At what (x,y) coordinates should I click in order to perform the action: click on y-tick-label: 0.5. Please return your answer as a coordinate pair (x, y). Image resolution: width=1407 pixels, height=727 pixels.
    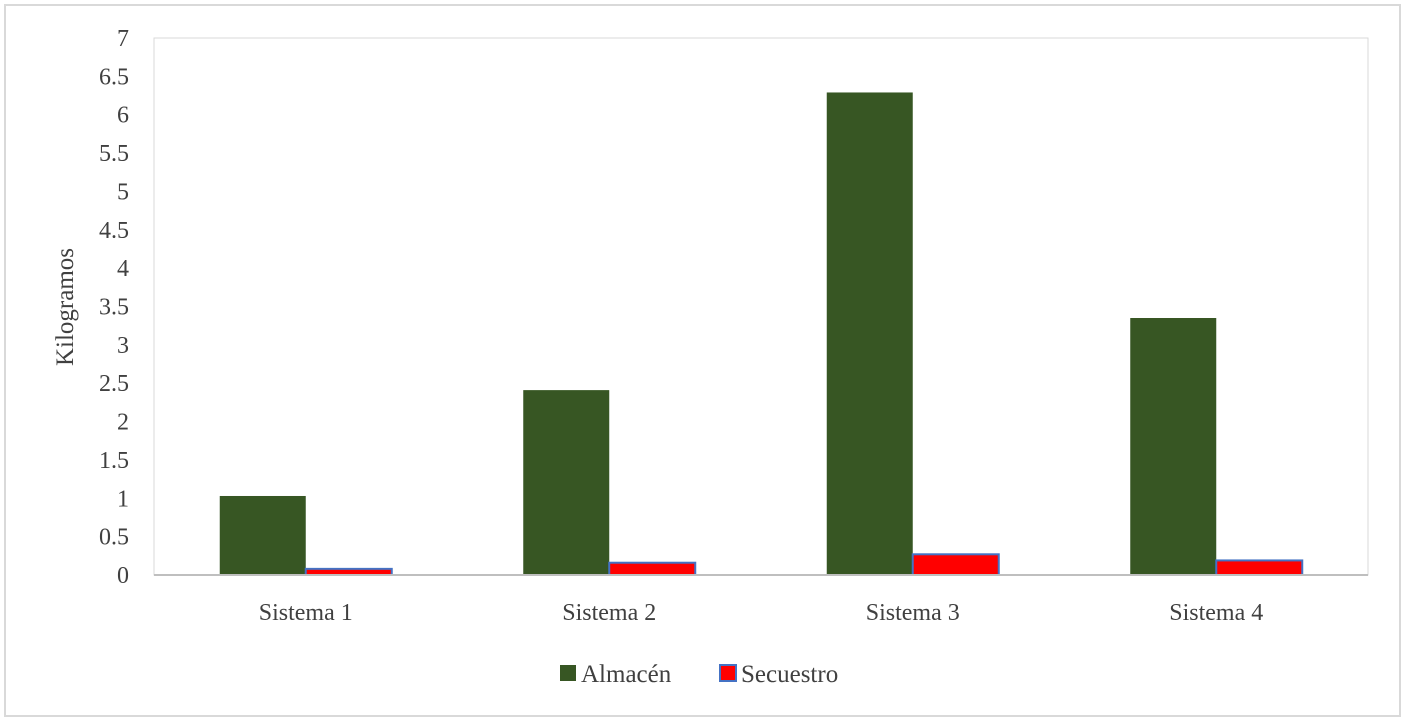
    Looking at the image, I should click on (114, 538).